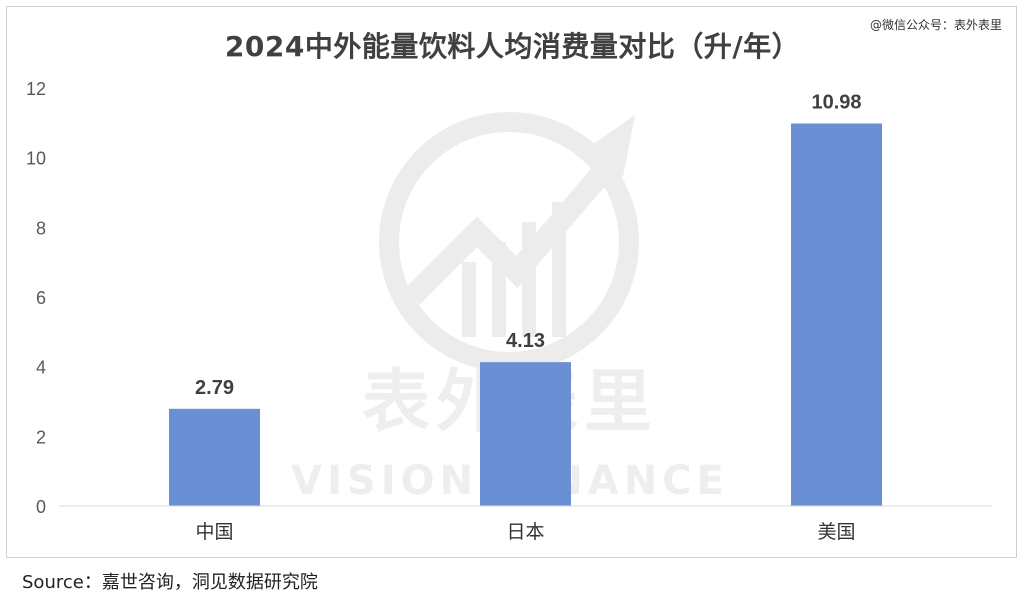 The width and height of the screenshot is (1024, 594). I want to click on x-tick-label: 日本, so click(525, 532).